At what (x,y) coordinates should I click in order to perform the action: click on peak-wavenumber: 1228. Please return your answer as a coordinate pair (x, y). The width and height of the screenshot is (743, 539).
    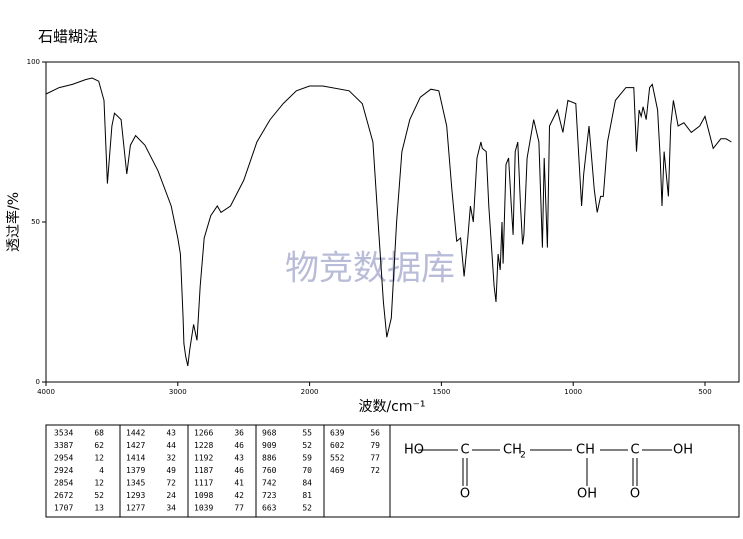
    Looking at the image, I should click on (203, 445).